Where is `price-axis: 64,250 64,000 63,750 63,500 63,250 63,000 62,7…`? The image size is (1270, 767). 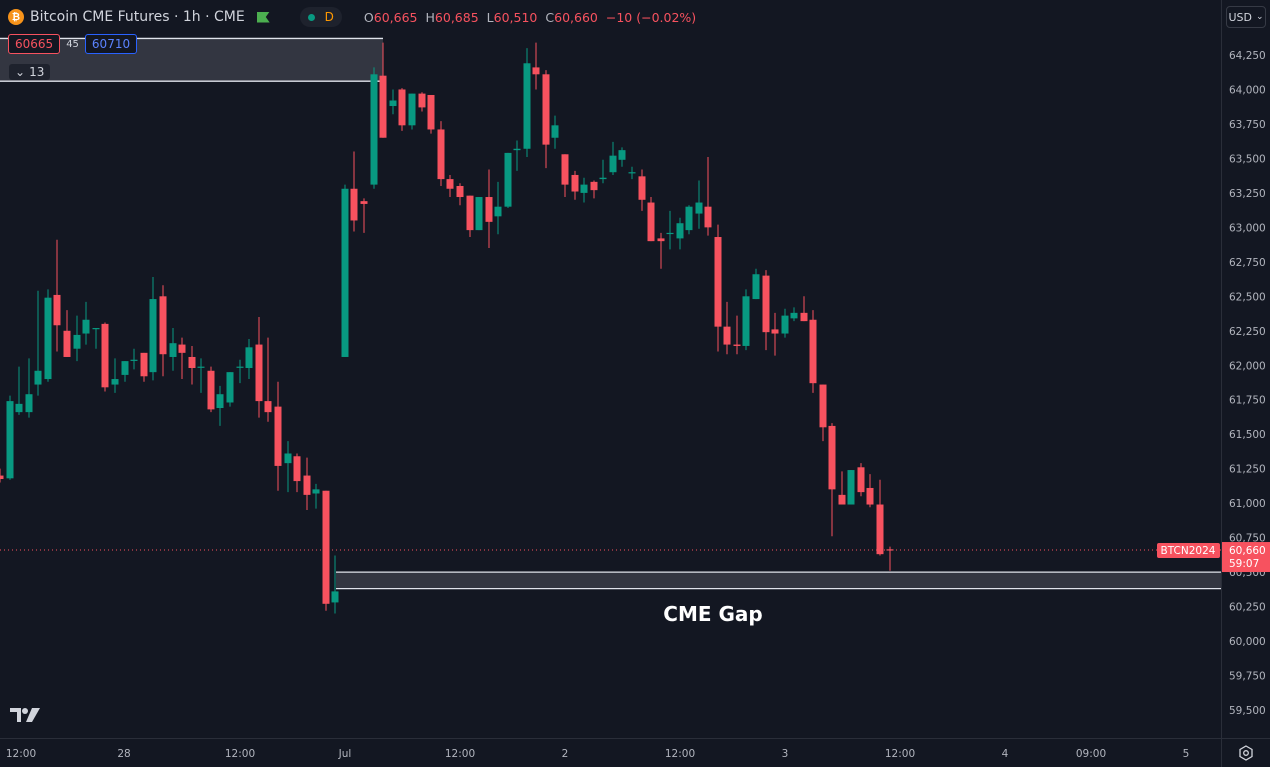 price-axis: 64,250 64,000 63,750 63,500 63,250 63,000 62,7… is located at coordinates (1245, 369).